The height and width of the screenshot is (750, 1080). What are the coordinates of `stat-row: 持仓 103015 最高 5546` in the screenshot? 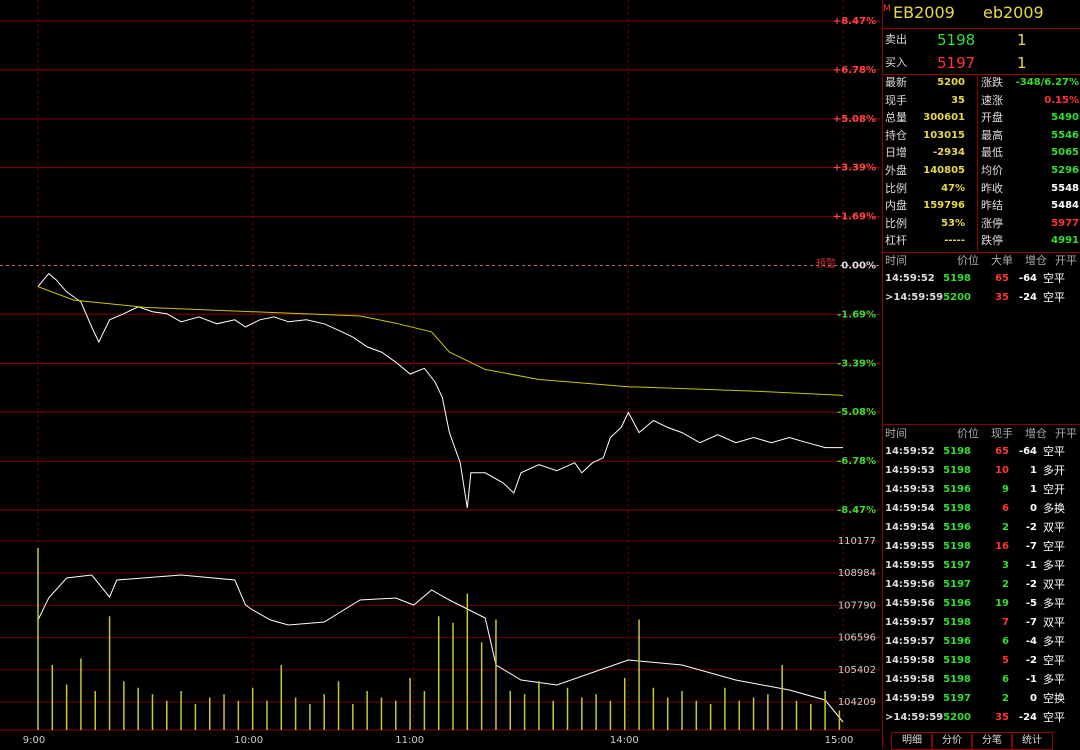 It's located at (981, 136).